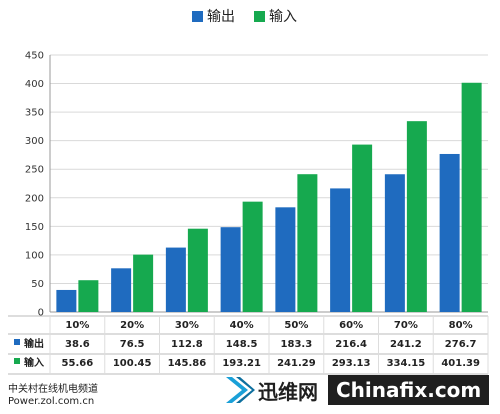  I want to click on y-tick-label: 150, so click(34, 227).